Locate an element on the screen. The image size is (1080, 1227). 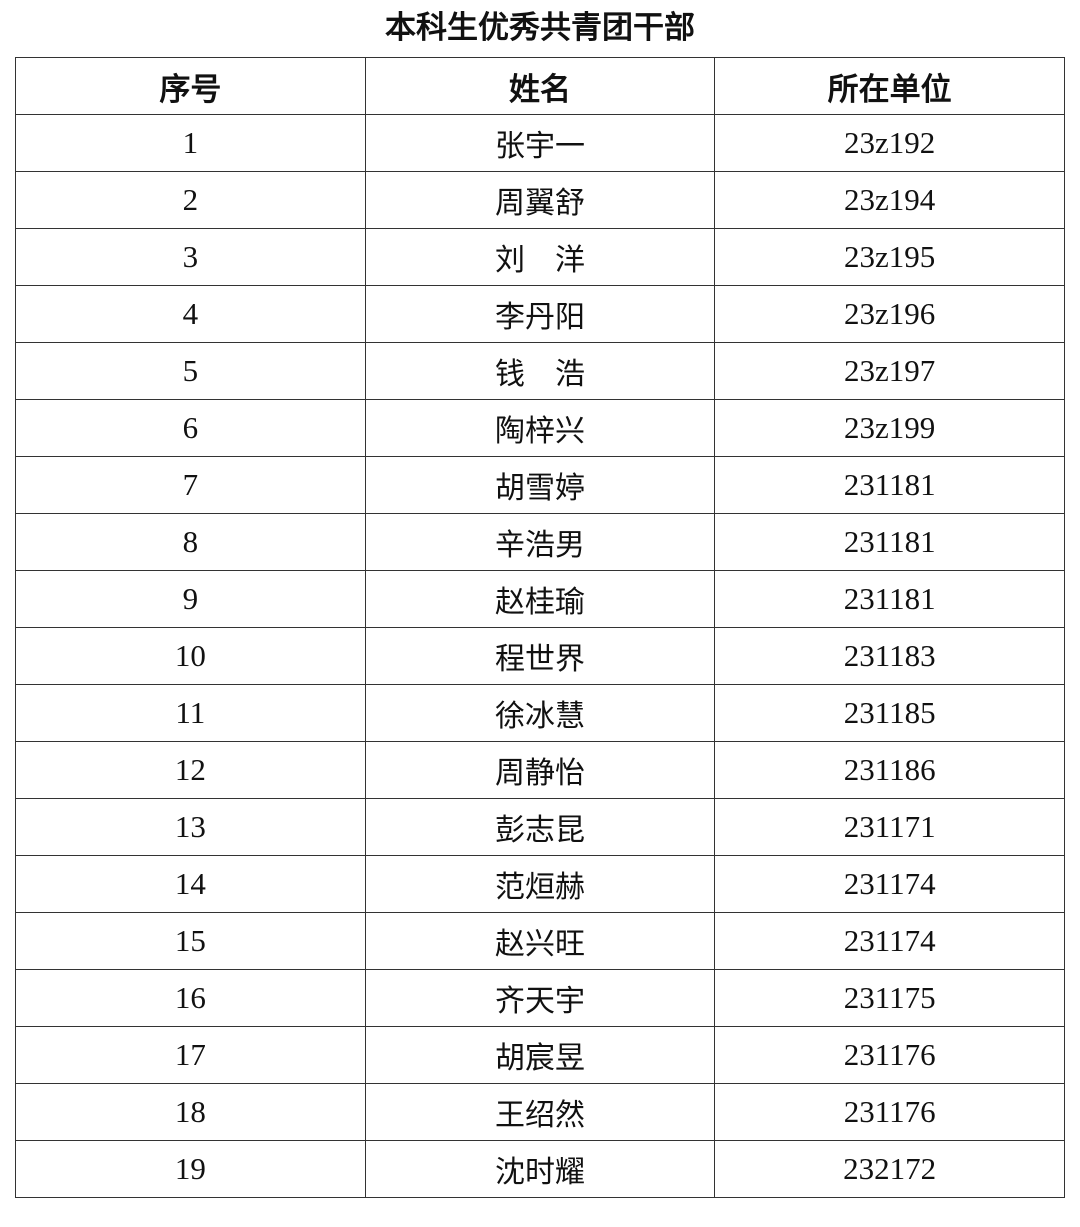
index-cell: 2 is located at coordinates (190, 200).